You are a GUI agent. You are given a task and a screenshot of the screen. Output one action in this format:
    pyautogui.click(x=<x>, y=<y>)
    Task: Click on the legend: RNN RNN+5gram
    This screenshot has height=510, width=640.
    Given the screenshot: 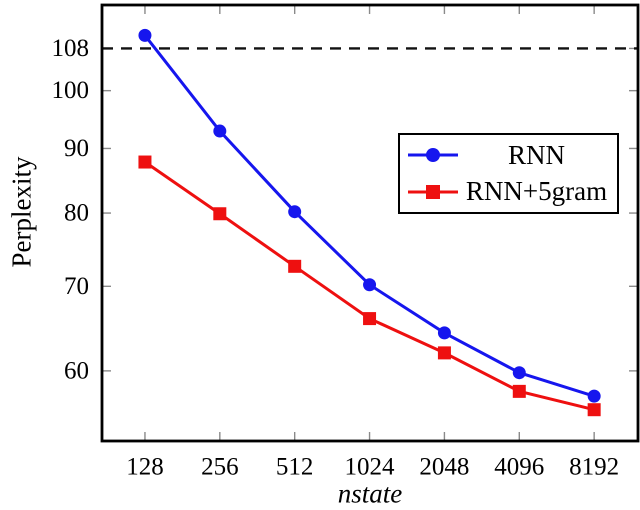 What is the action you would take?
    pyautogui.click(x=508, y=173)
    